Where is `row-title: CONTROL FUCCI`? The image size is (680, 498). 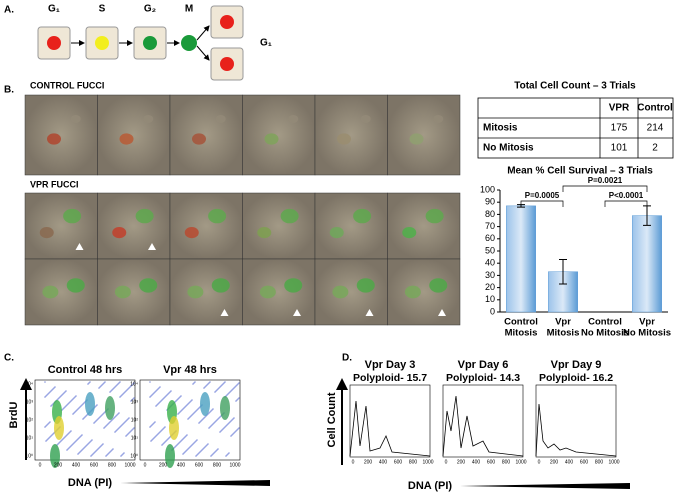 row-title: CONTROL FUCCI is located at coordinates (67, 85).